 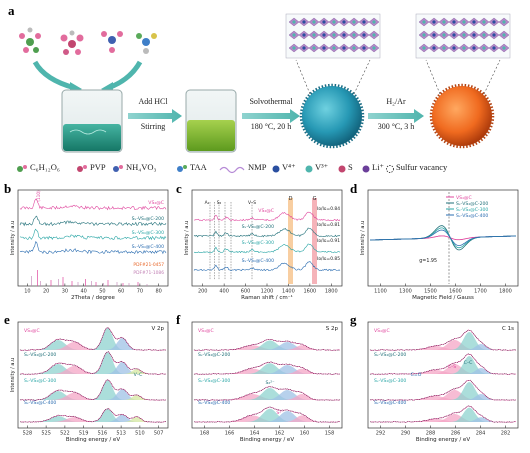 I want to click on panel-c-letter: c, so click(x=179, y=188).